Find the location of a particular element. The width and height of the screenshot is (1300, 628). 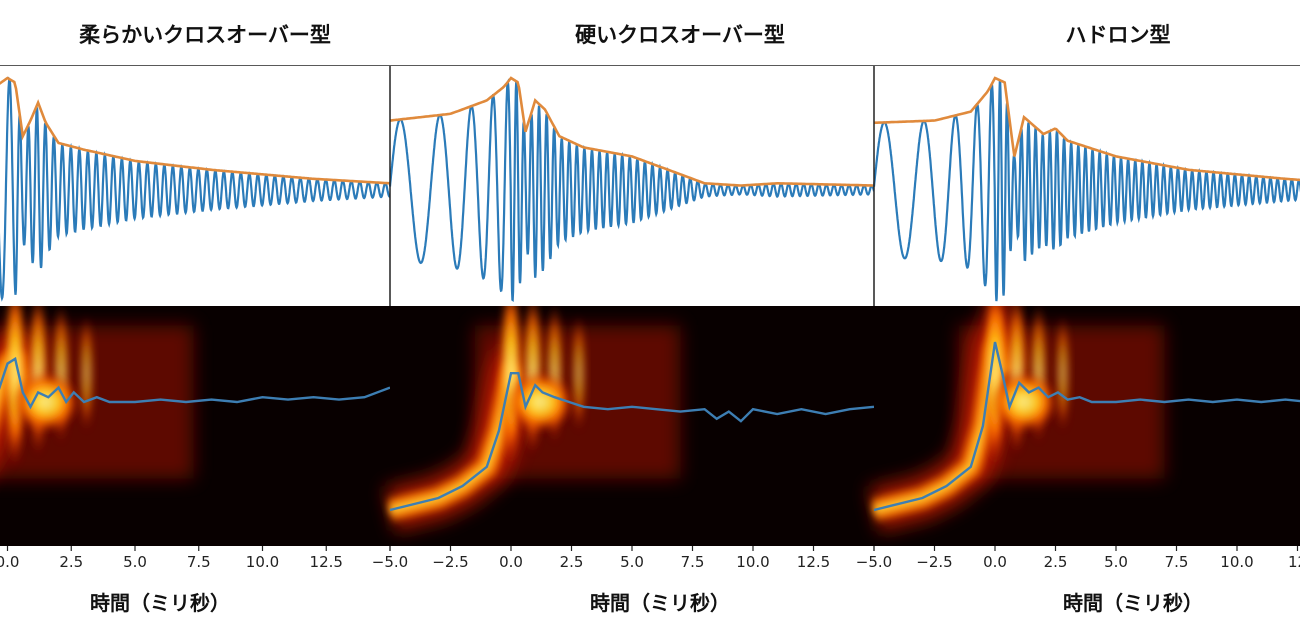

xaxis-label-middle: 時間（ミリ秒） is located at coordinates (660, 603).